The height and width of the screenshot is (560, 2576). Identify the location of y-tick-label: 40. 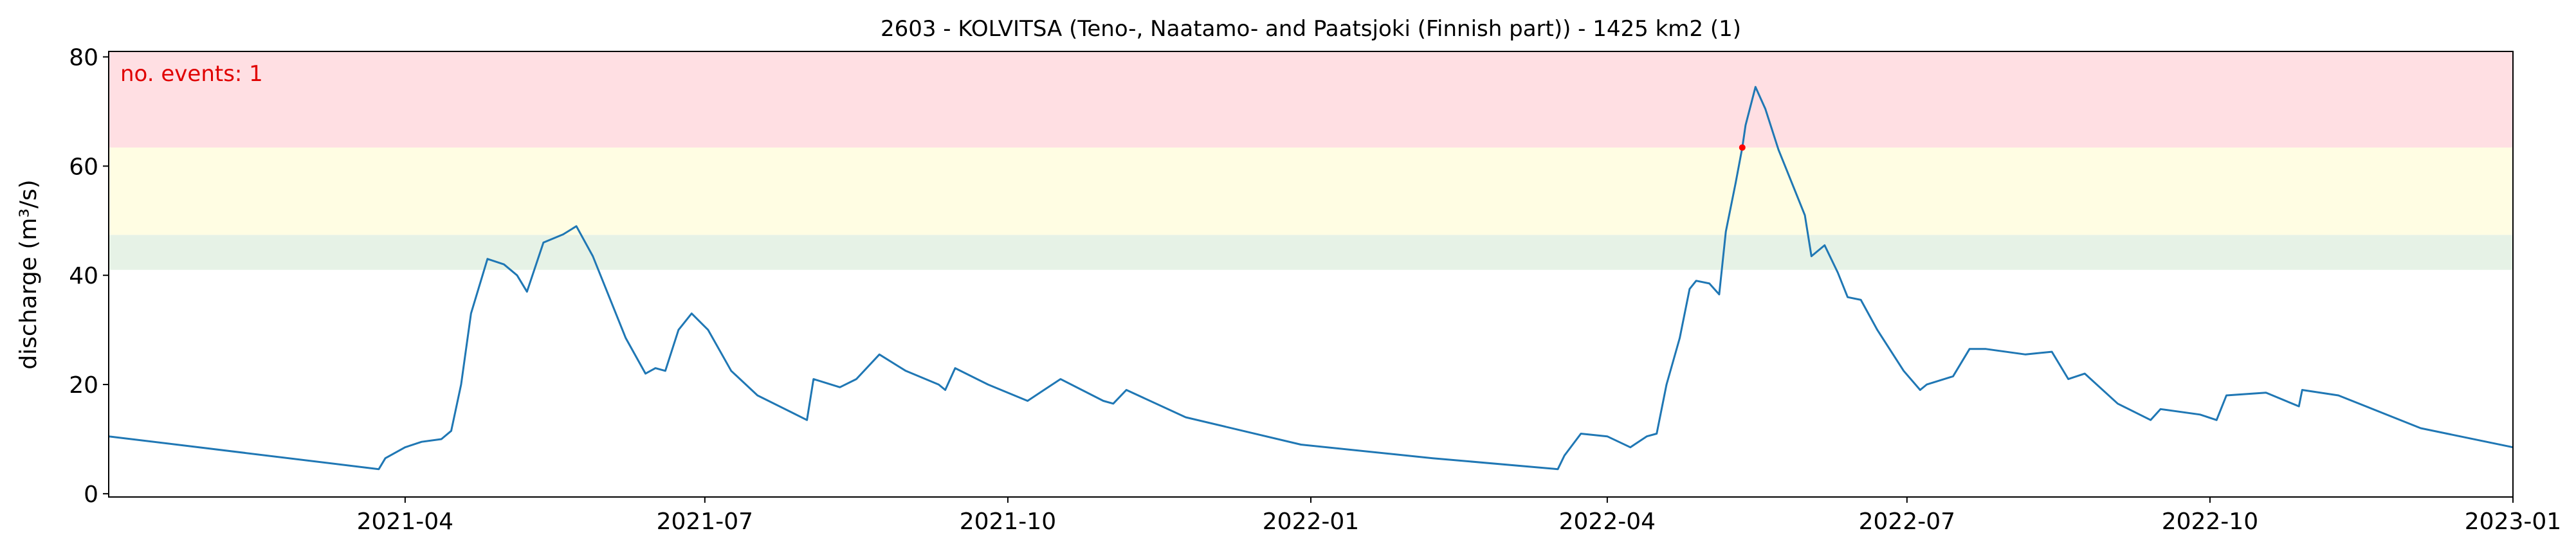
(83, 276).